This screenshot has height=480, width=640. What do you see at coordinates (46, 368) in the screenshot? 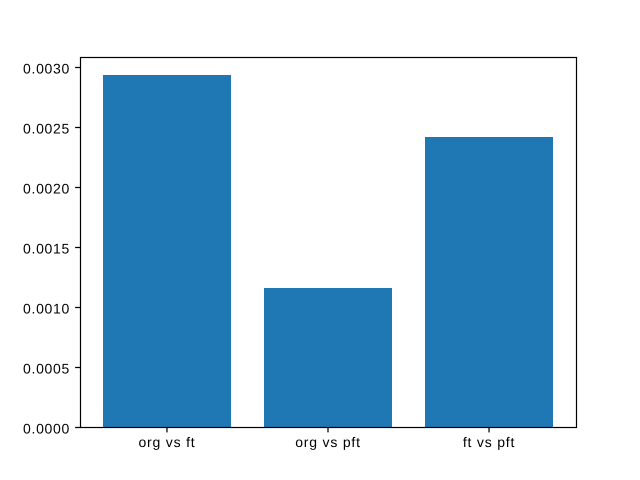
I see `svg-text: 0.0005` at bounding box center [46, 368].